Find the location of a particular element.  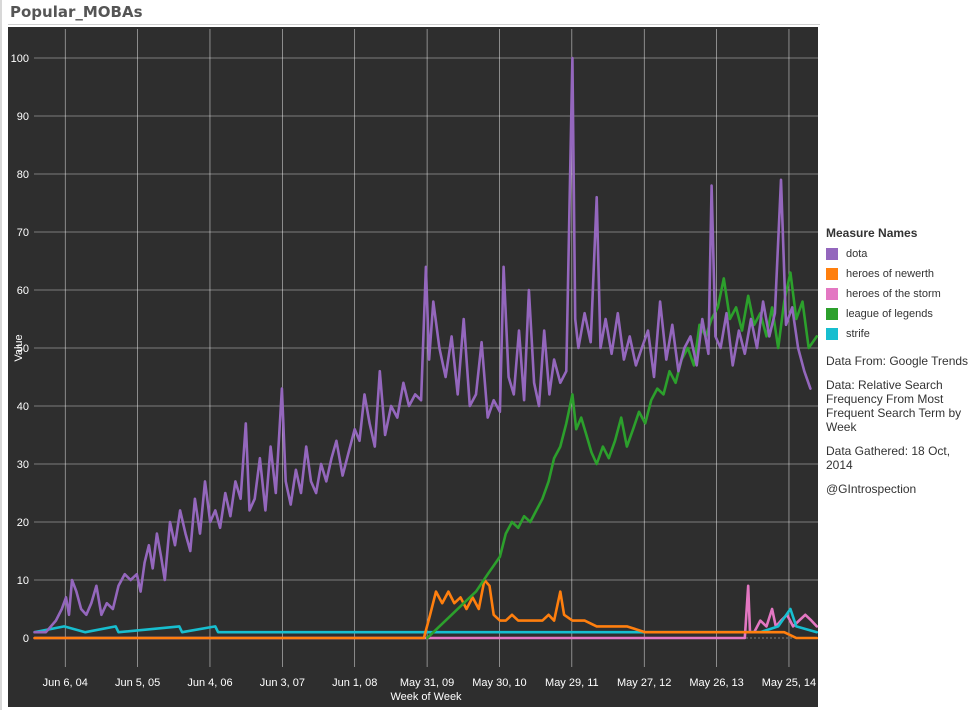

title-divider is located at coordinates (414, 24).